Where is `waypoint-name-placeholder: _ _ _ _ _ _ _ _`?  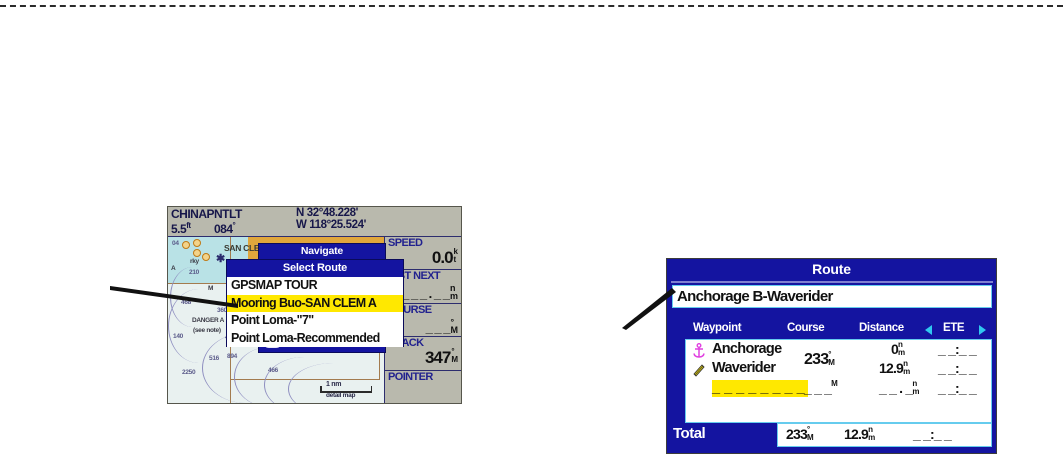
waypoint-name-placeholder: _ _ _ _ _ _ _ _ is located at coordinates (760, 388).